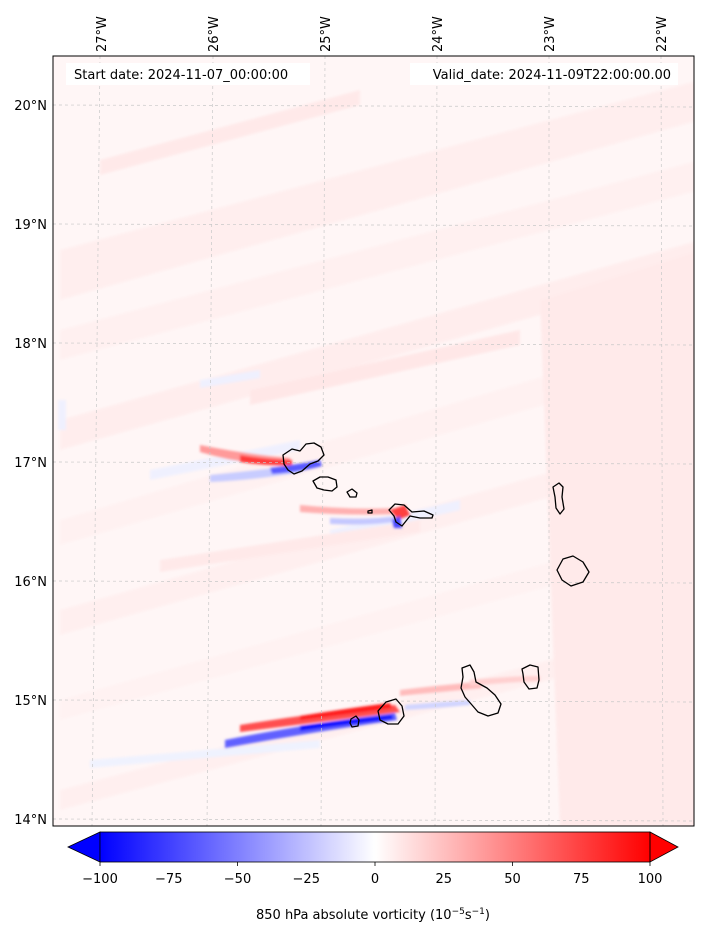 The height and width of the screenshot is (936, 703). Describe the element at coordinates (30, 582) in the screenshot. I see `lat-tick-label: 16°N` at that location.